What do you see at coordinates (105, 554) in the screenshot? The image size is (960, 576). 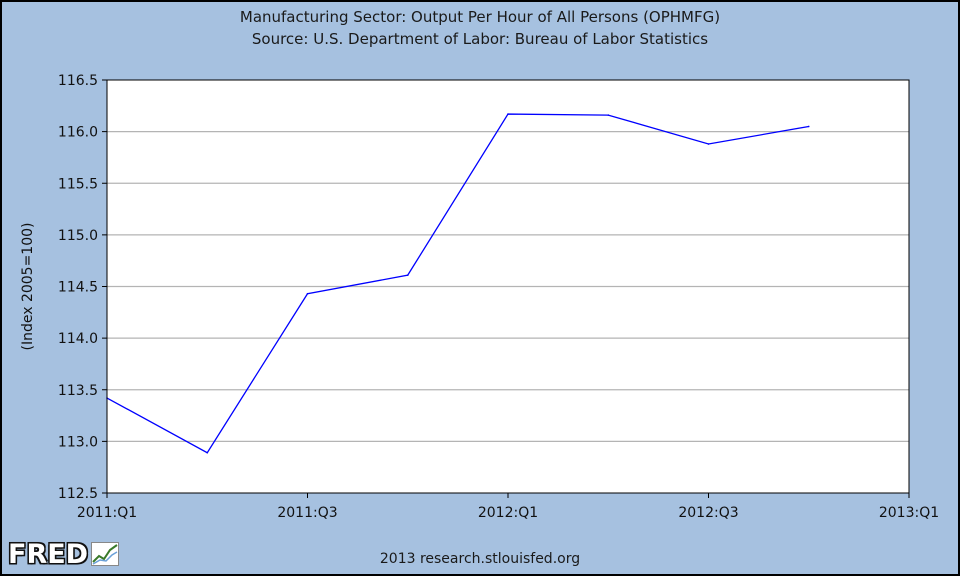 I see `fred-chart-icon` at bounding box center [105, 554].